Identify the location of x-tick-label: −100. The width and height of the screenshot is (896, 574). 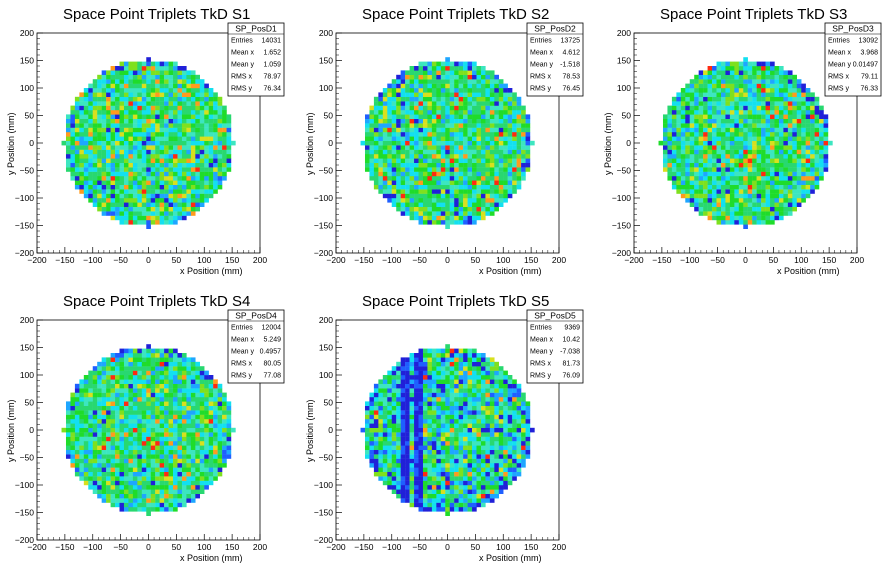
(92, 547).